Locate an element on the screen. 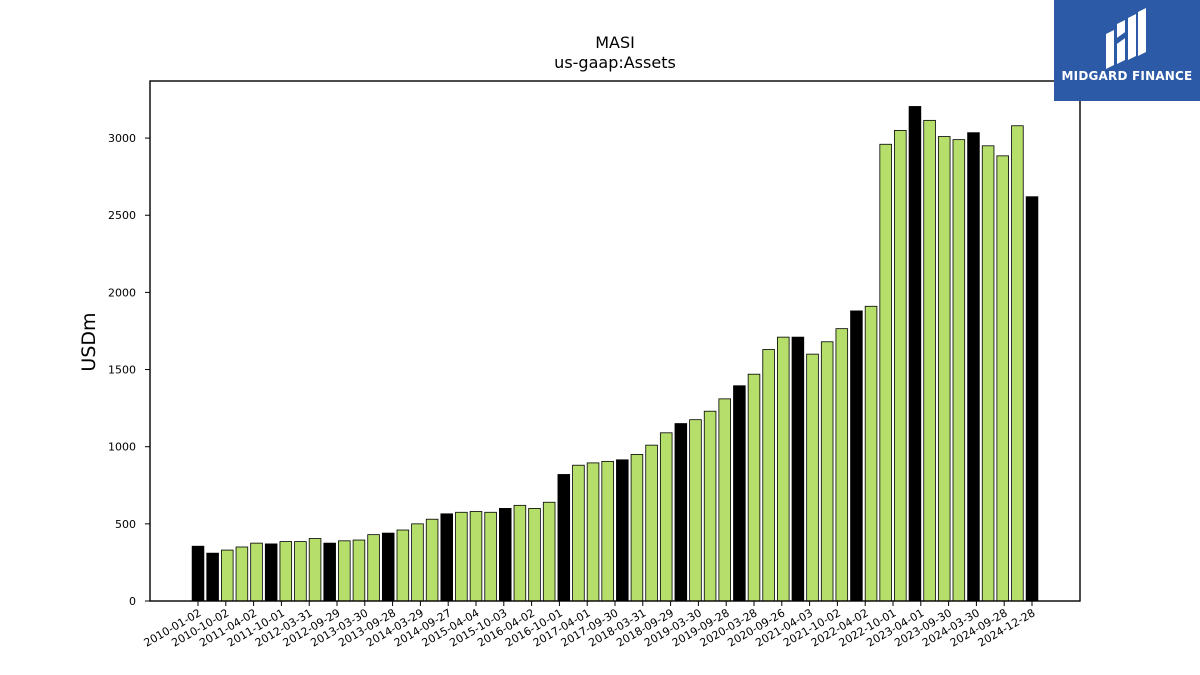  y-tick-label: 500 is located at coordinates (125, 524).